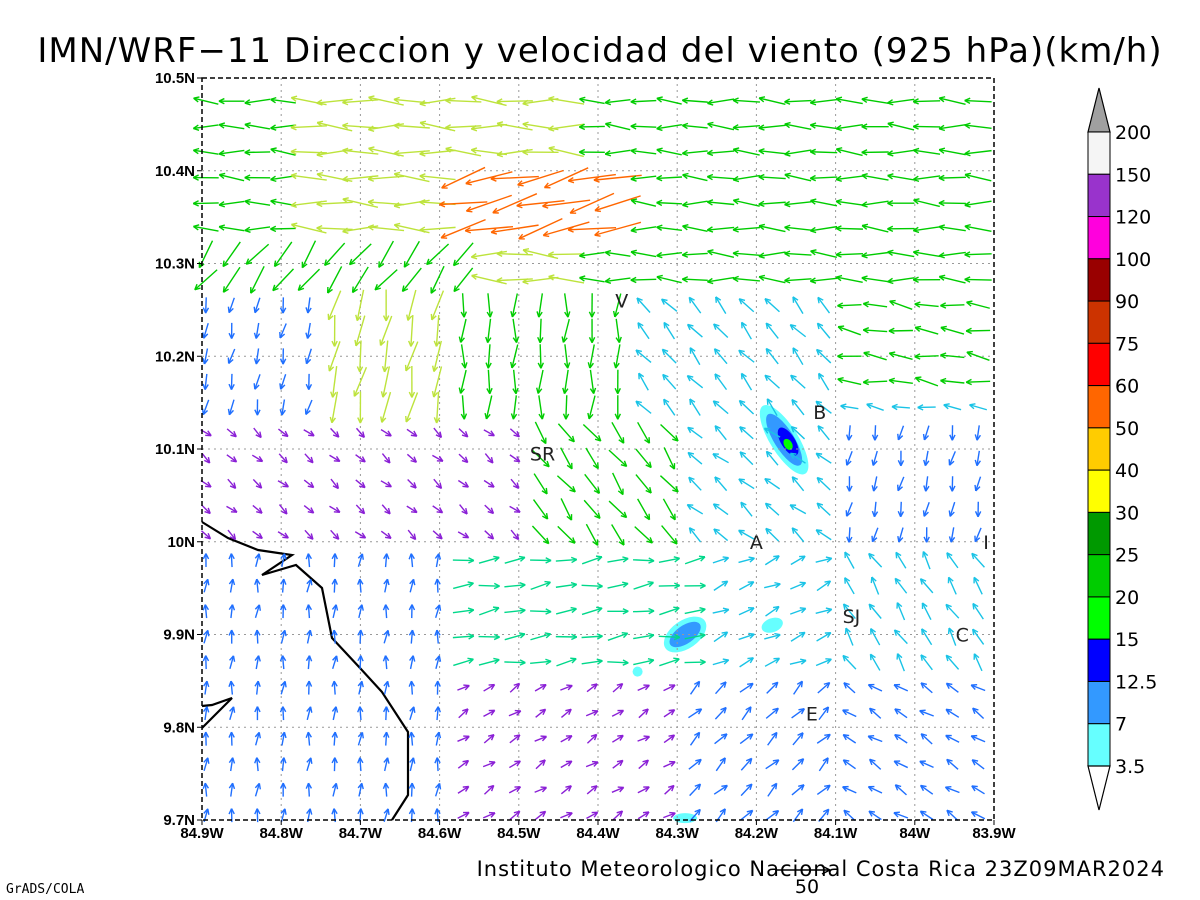 The height and width of the screenshot is (900, 1200). Describe the element at coordinates (181, 542) in the screenshot. I see `y-tick-label: 10N` at that location.